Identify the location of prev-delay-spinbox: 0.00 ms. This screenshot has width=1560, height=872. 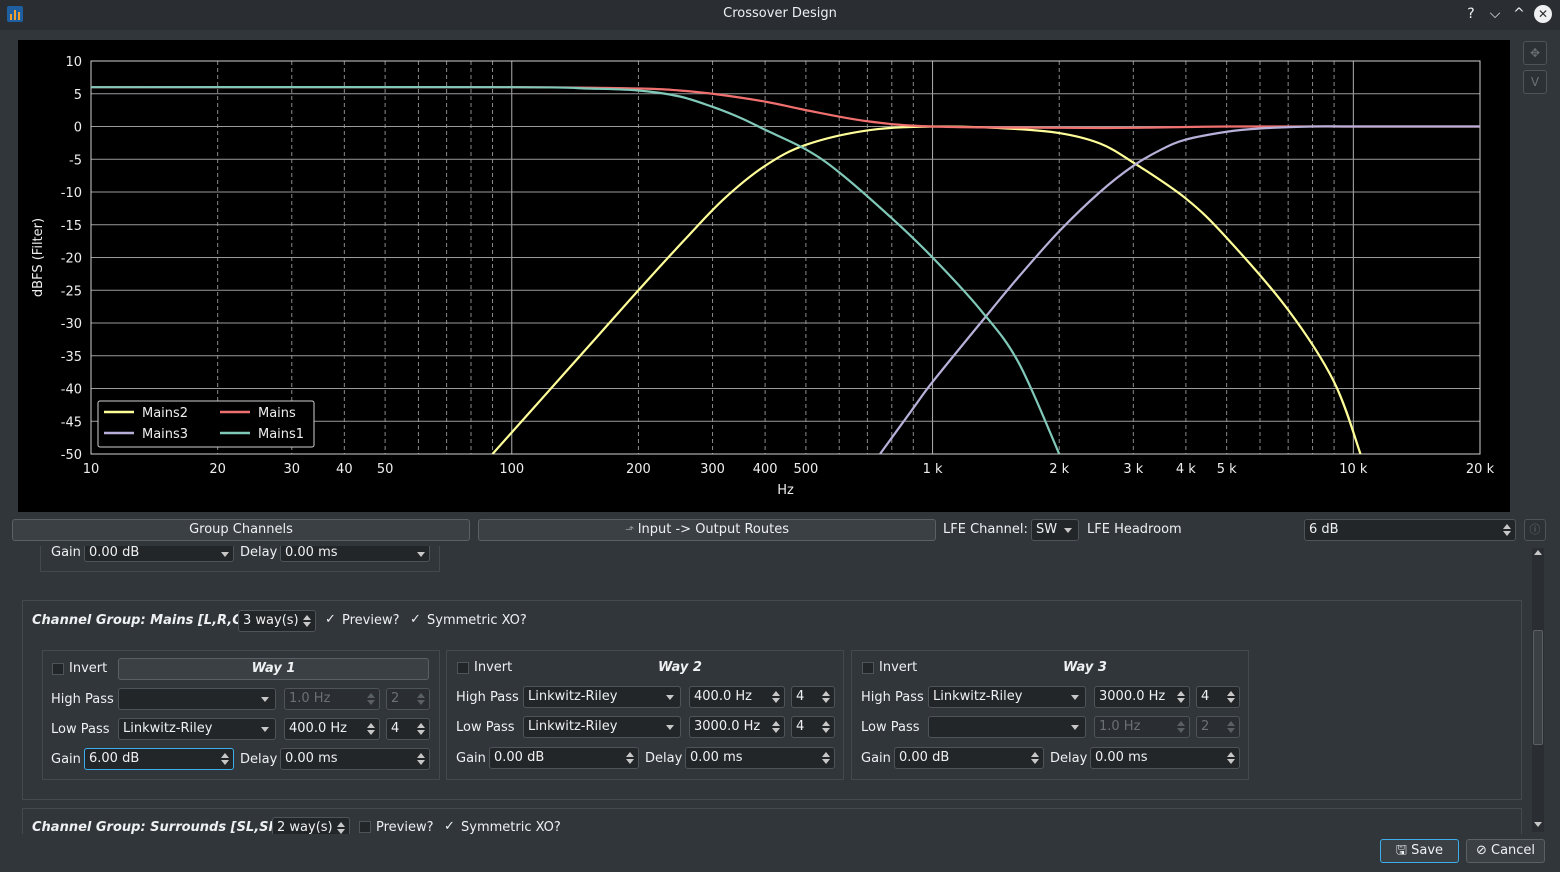
(355, 554).